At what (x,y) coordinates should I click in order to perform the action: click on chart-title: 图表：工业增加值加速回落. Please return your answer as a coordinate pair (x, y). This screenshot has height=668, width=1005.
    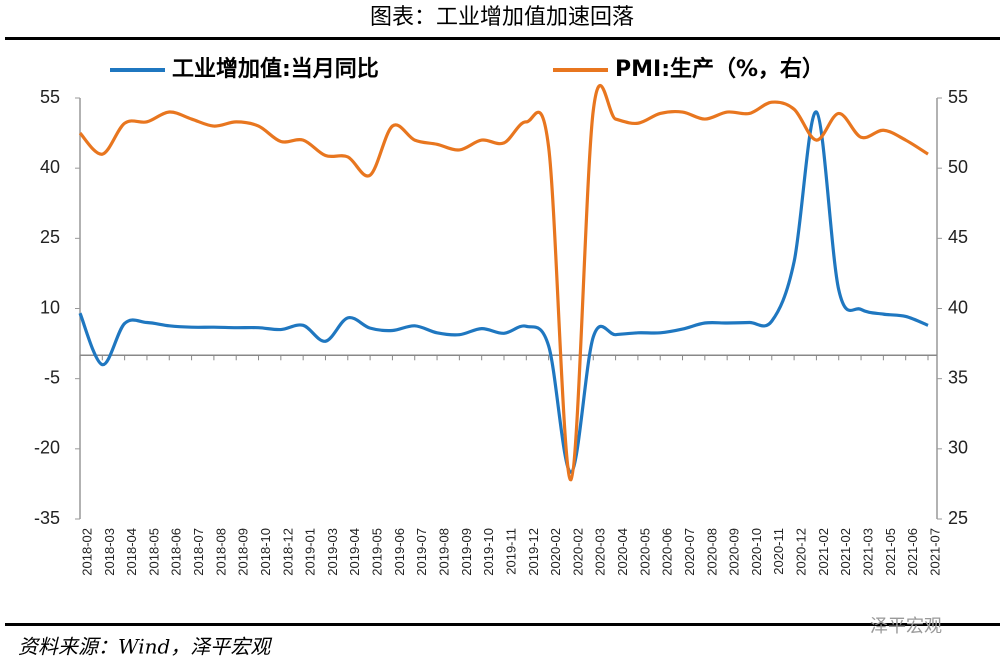
    Looking at the image, I should click on (502, 17).